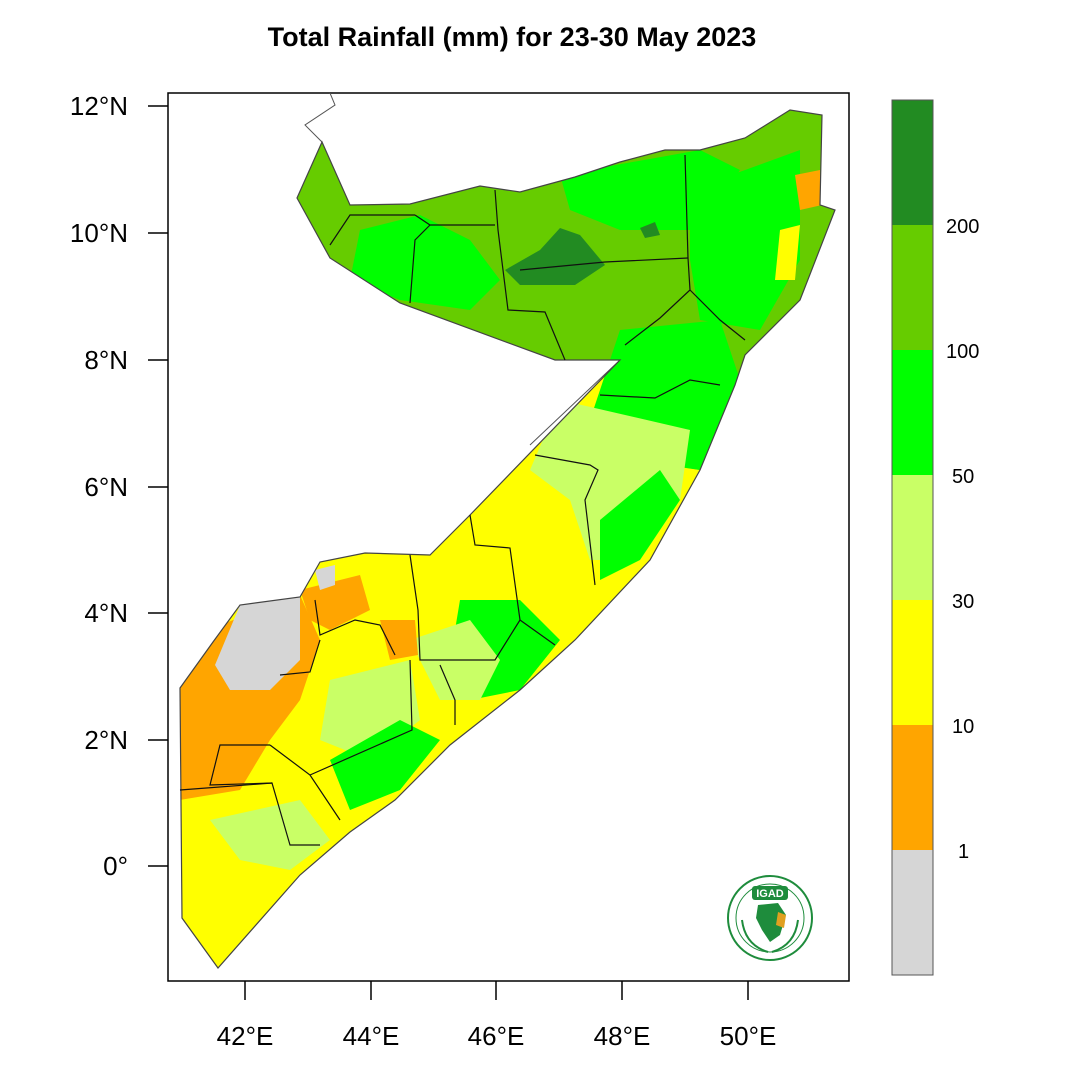 Image resolution: width=1068 pixels, height=1070 pixels. Describe the element at coordinates (622, 1036) in the screenshot. I see `lon-tick-label: 48°E` at that location.